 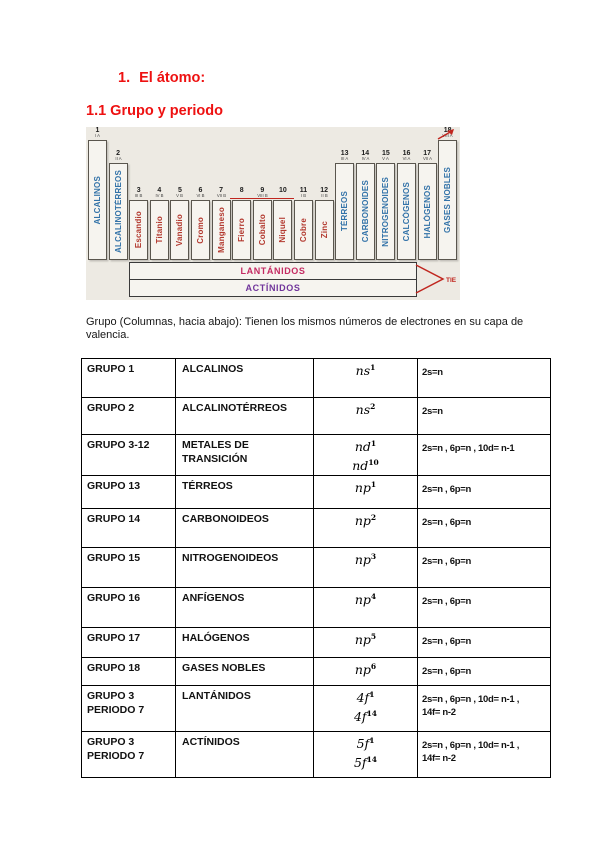 What do you see at coordinates (282, 190) in the screenshot?
I see `column-number: 10` at bounding box center [282, 190].